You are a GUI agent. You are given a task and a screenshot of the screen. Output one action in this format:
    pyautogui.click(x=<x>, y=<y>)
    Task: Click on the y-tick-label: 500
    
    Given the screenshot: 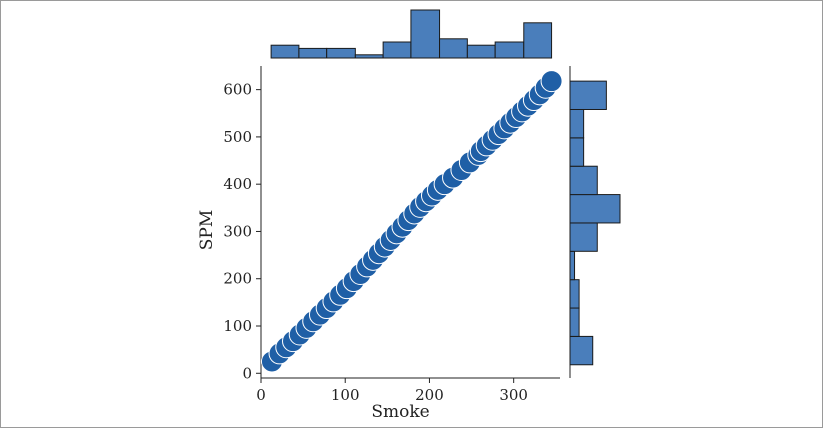 What is the action you would take?
    pyautogui.click(x=237, y=137)
    